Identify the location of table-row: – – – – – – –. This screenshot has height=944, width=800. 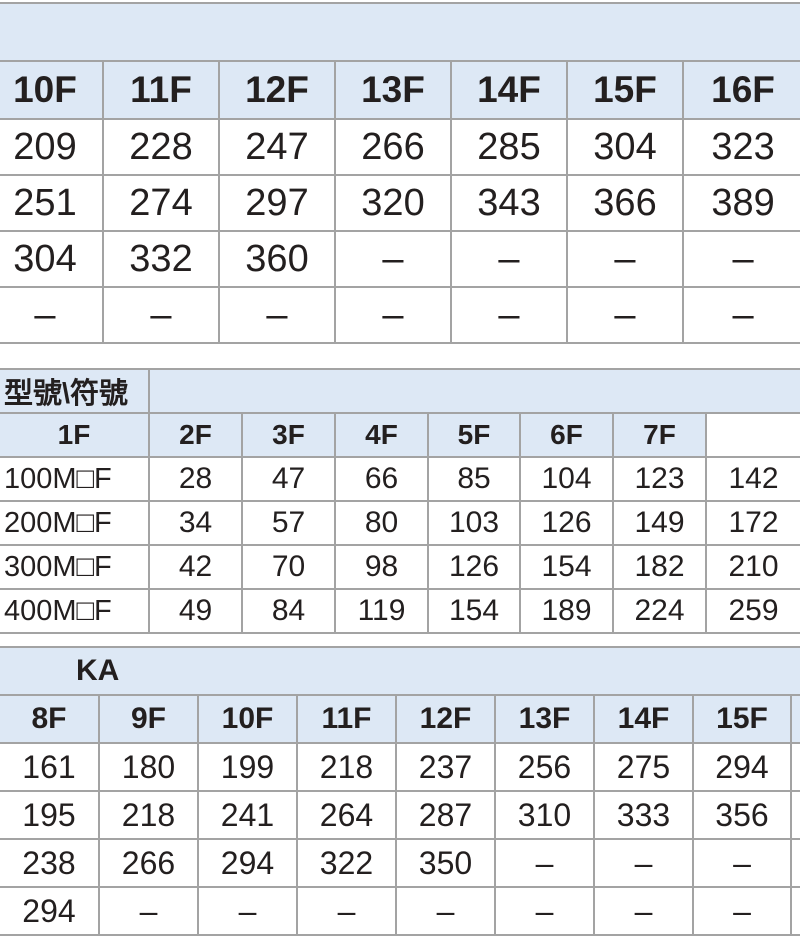
(400, 315).